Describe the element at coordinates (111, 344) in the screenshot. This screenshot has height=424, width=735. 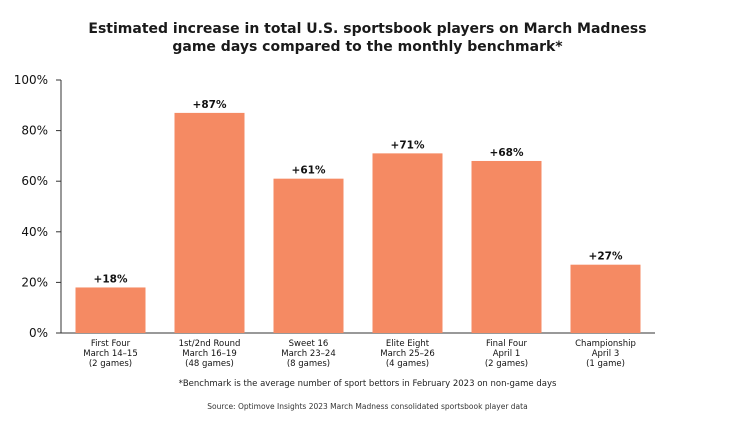
I see `x-tick-label: First Four` at that location.